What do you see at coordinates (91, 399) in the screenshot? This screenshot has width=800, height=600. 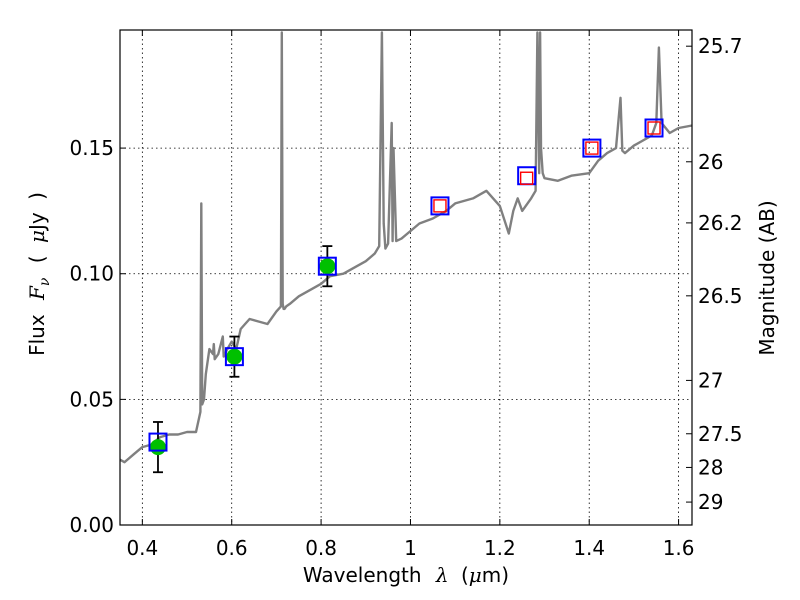 I see `y-tick-label: 0.05` at bounding box center [91, 399].